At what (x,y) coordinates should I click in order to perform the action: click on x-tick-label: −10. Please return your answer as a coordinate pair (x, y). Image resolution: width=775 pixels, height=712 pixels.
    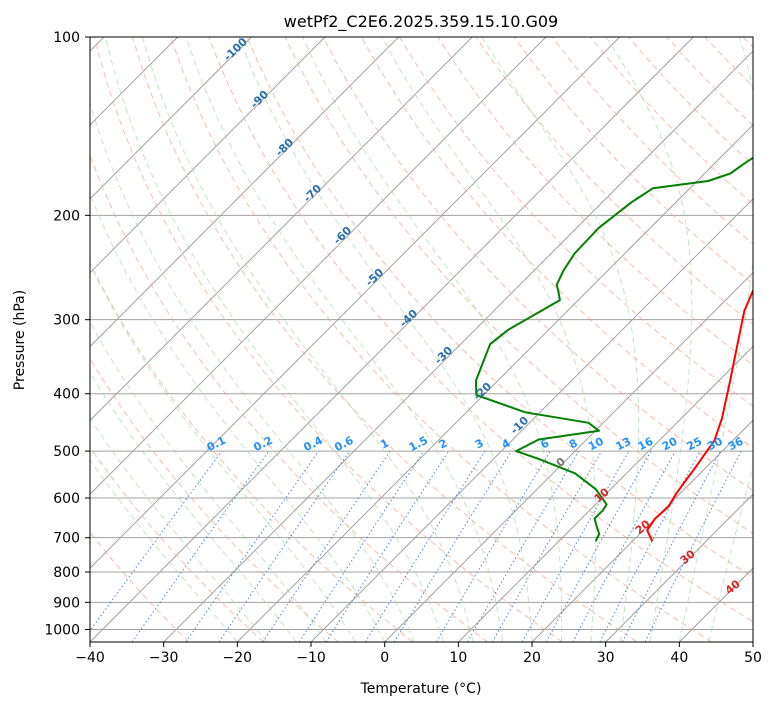
    Looking at the image, I should click on (311, 658).